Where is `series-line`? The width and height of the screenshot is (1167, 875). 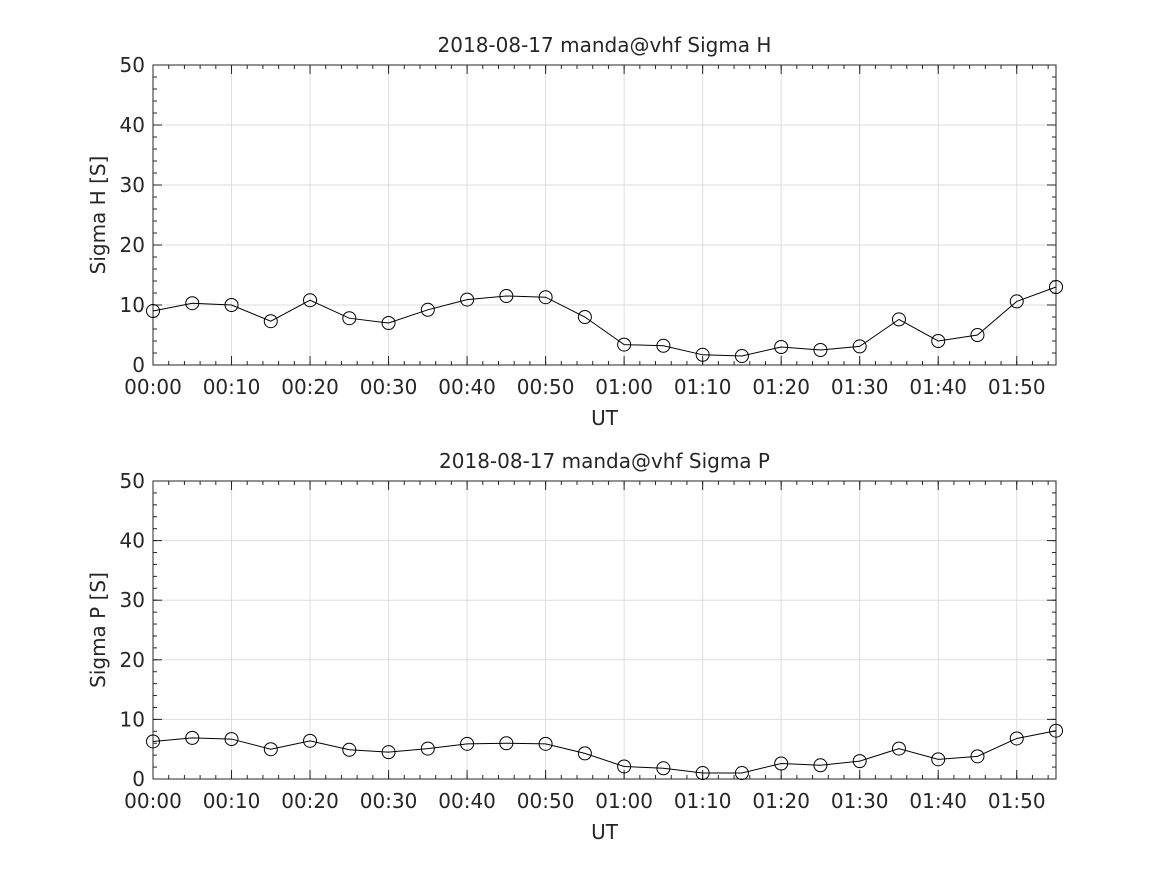
series-line is located at coordinates (604, 321).